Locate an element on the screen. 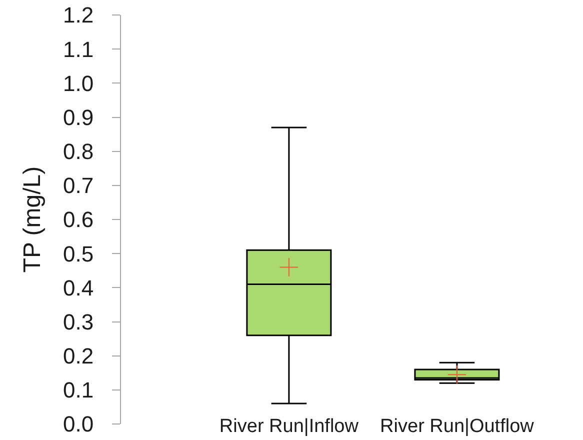 The height and width of the screenshot is (440, 583). y-tick-label: 0.4 is located at coordinates (78, 287).